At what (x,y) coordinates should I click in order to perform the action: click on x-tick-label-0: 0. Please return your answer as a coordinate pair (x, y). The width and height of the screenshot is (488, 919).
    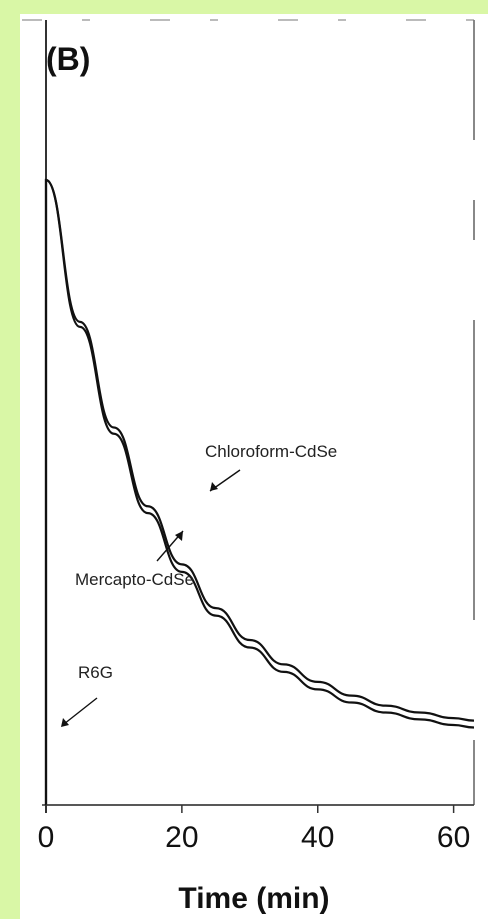
    Looking at the image, I should click on (46, 837).